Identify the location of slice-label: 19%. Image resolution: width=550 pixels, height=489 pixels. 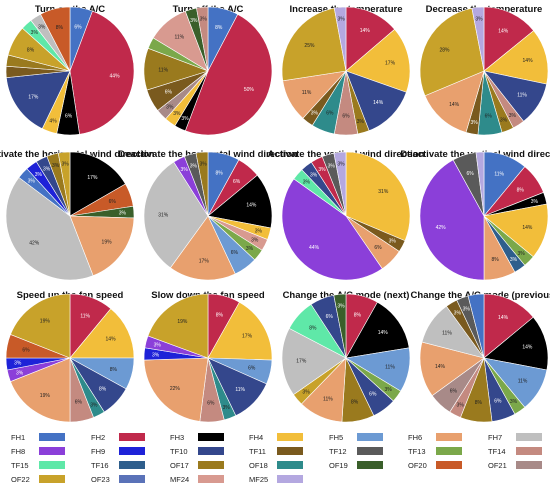
(182, 322).